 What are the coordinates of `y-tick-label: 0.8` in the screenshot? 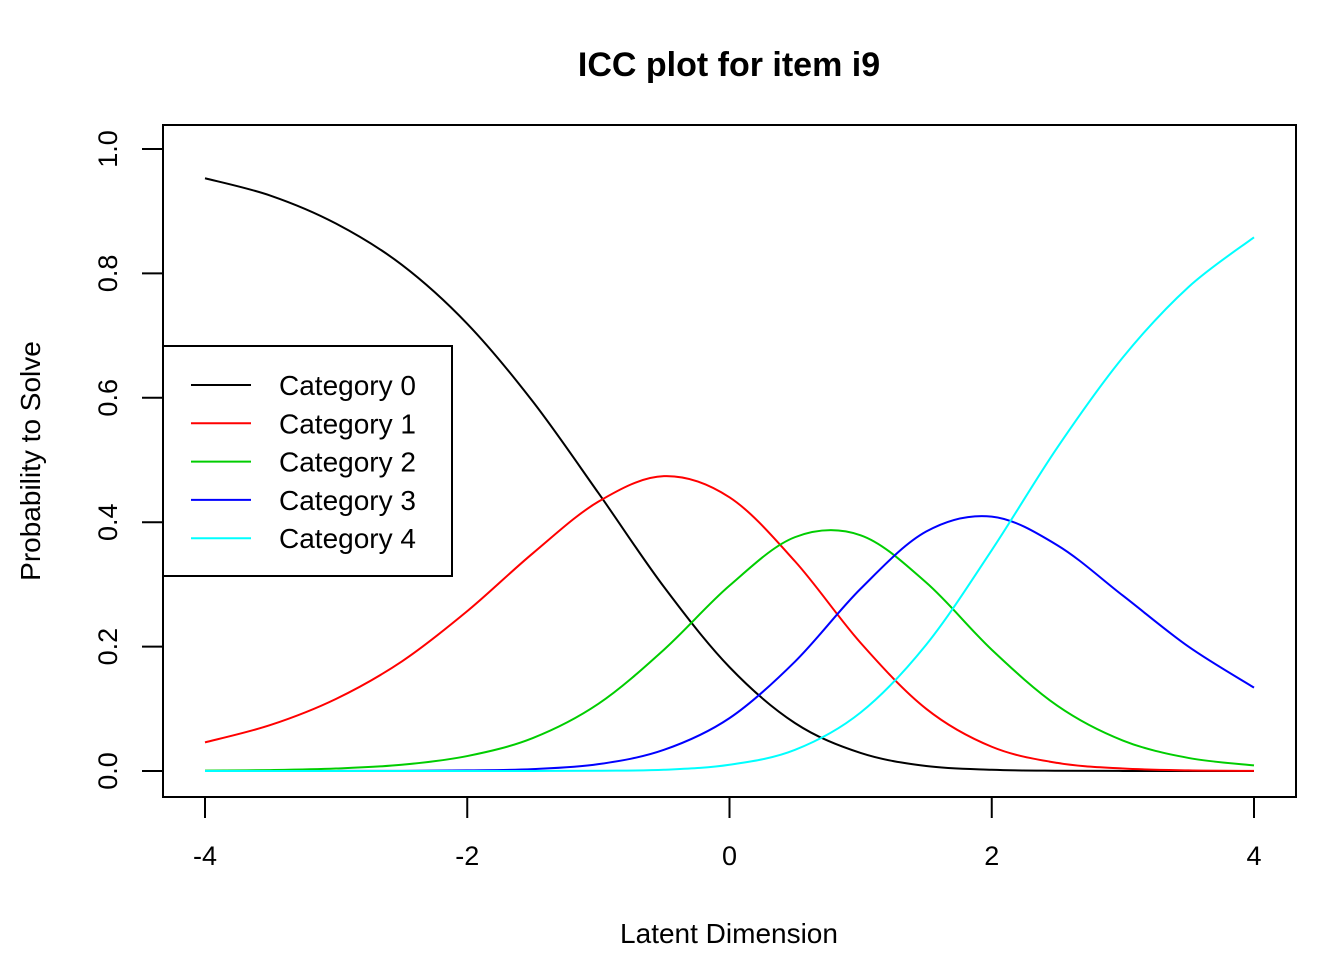 It's located at (108, 274).